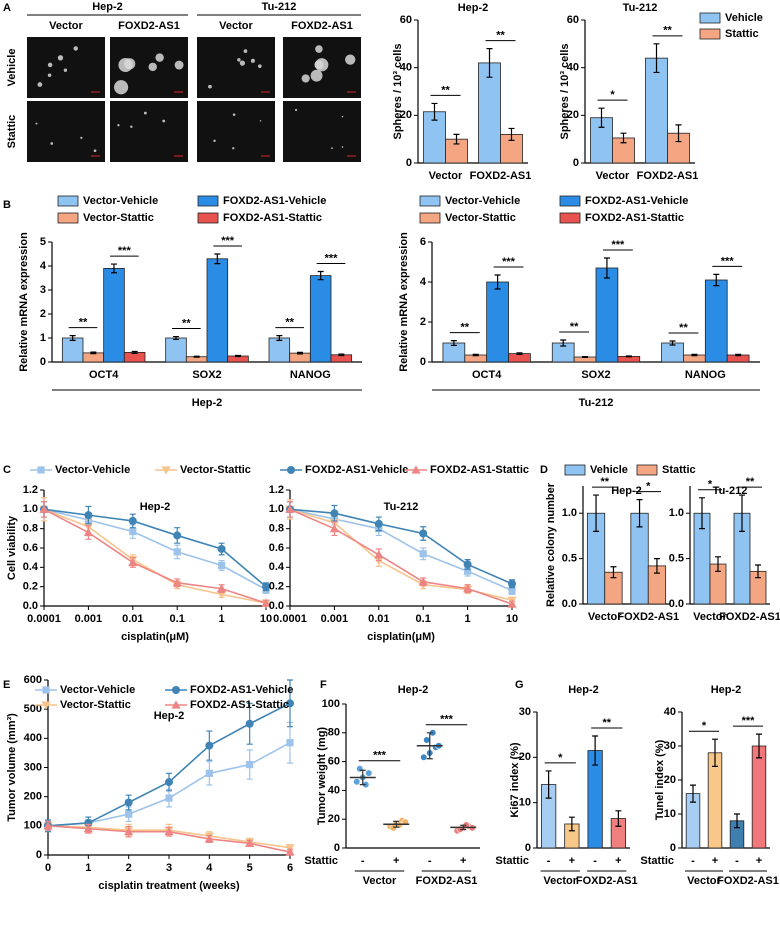  I want to click on y-tick-label: 40, so click(573, 68).